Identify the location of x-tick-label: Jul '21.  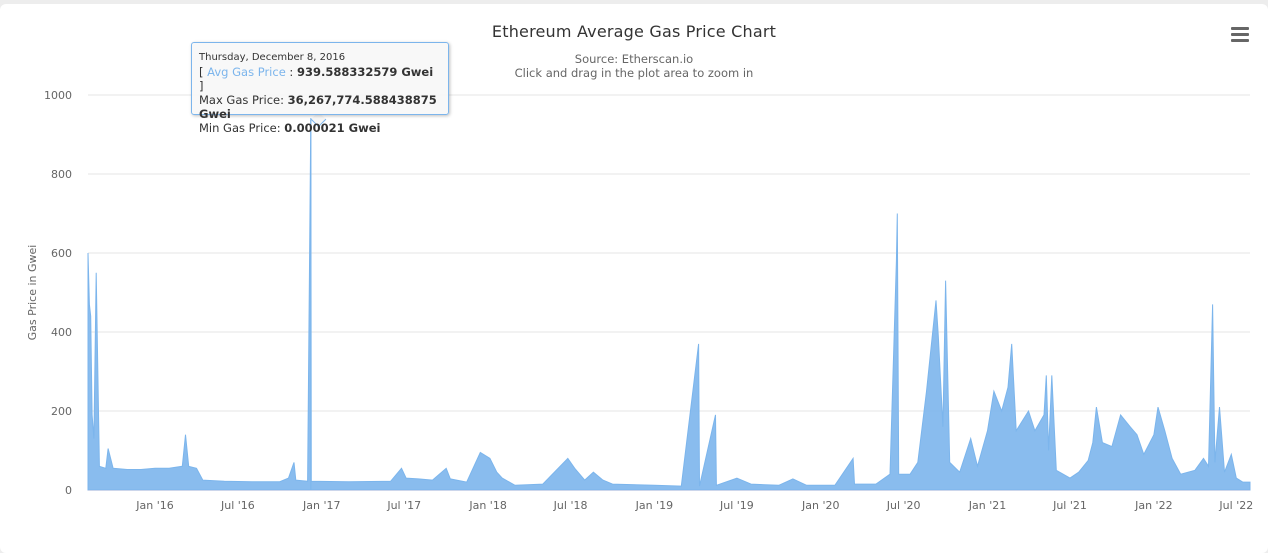
(1069, 505).